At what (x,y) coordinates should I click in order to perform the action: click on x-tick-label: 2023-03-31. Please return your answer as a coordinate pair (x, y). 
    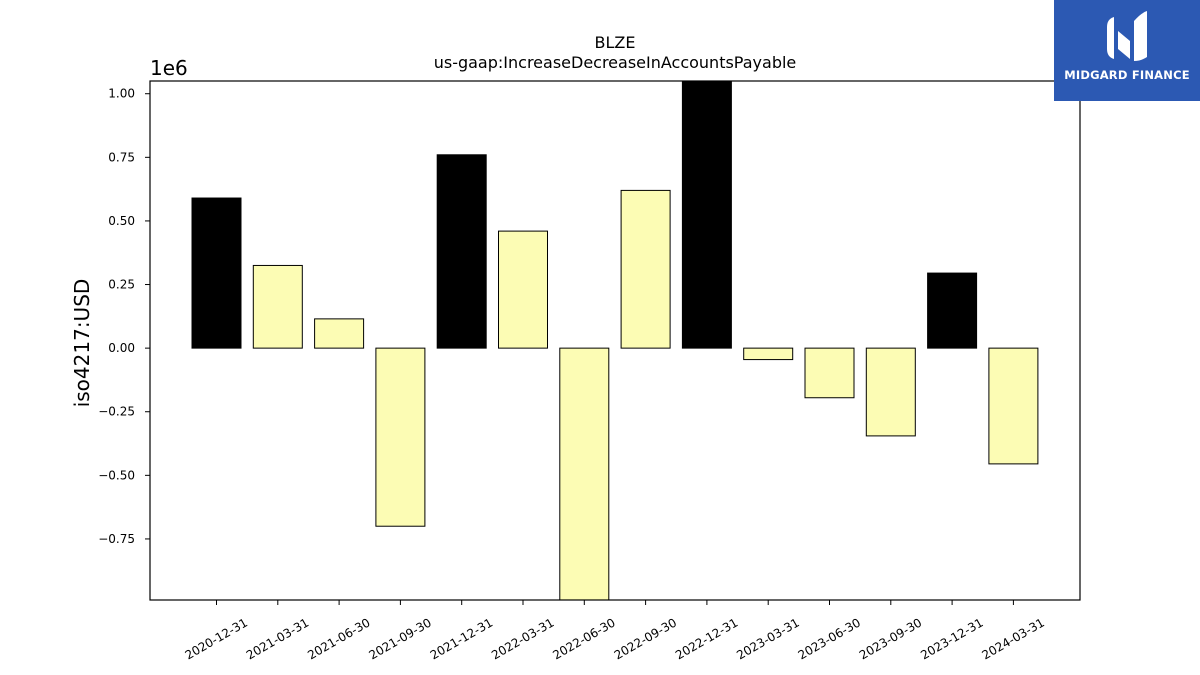
    Looking at the image, I should click on (767, 638).